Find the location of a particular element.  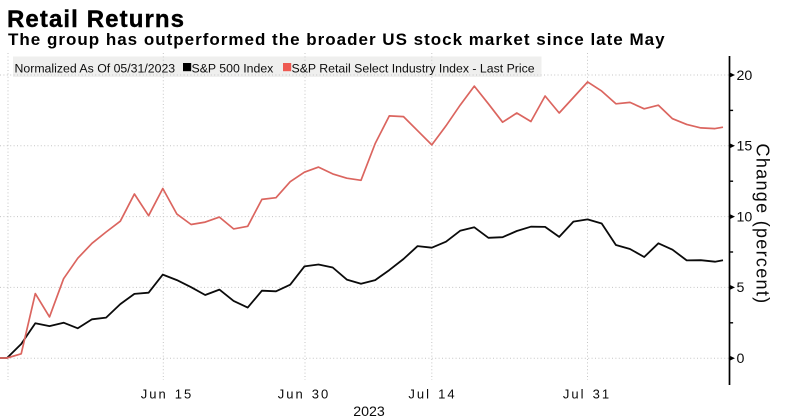

svg-text: Jun 15 is located at coordinates (167, 394).